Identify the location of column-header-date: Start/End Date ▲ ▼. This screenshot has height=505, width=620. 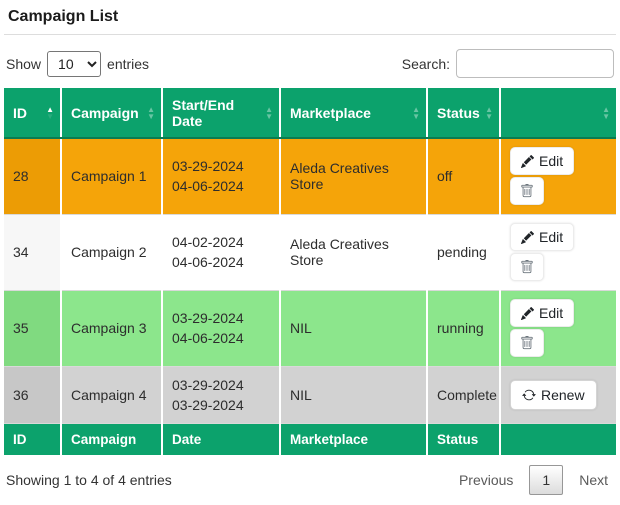
(221, 113).